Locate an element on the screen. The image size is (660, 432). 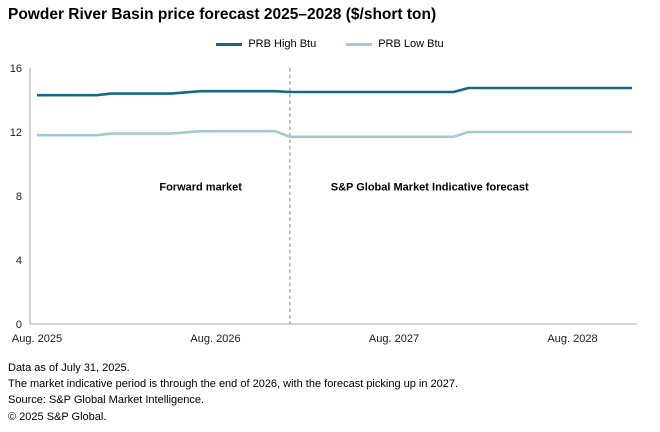
y-tick-label: 12 is located at coordinates (16, 133).